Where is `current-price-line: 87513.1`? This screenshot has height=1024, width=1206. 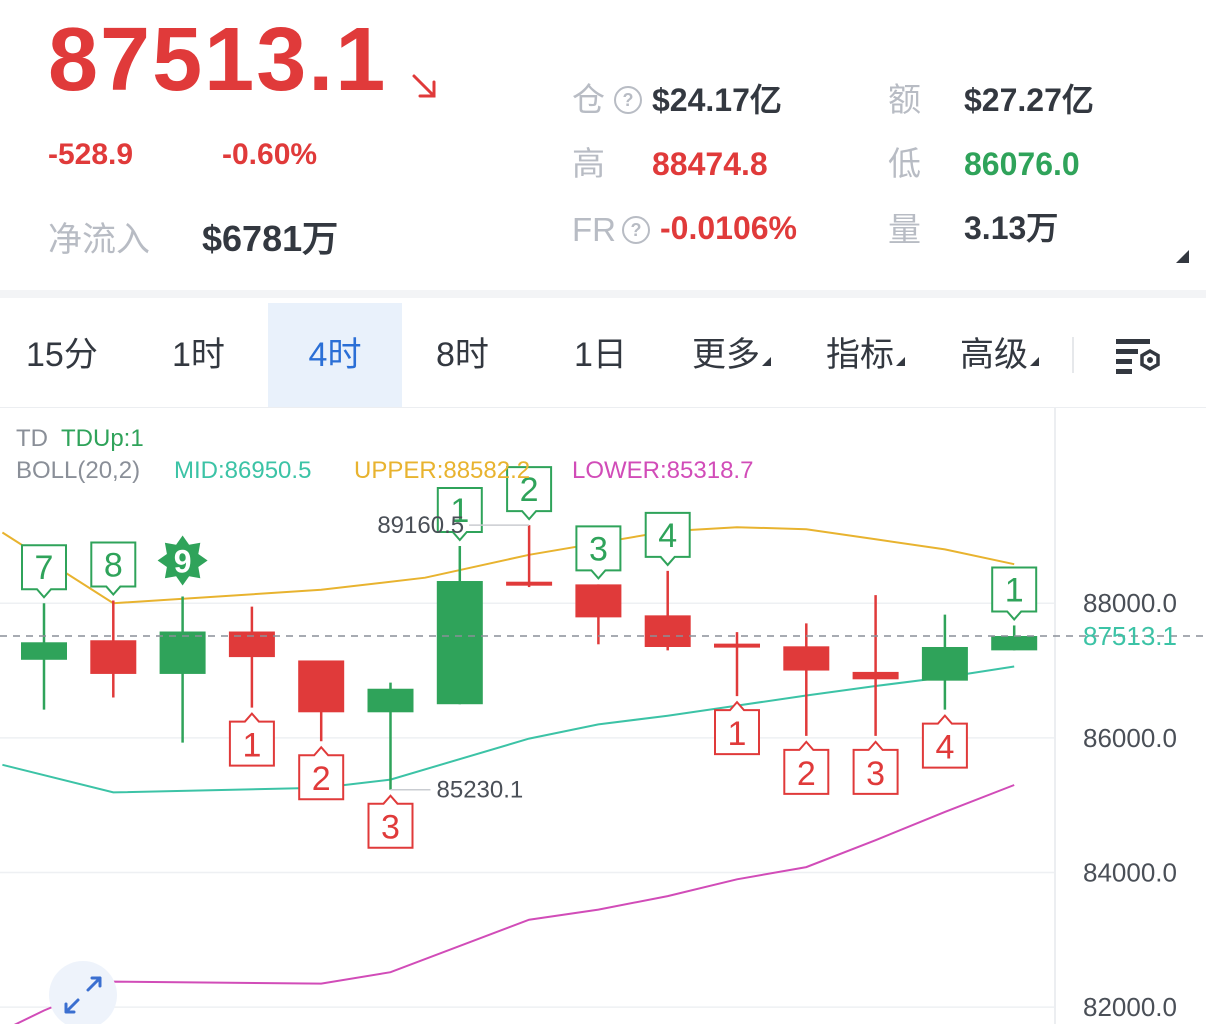 current-price-line: 87513.1 is located at coordinates (603, 636).